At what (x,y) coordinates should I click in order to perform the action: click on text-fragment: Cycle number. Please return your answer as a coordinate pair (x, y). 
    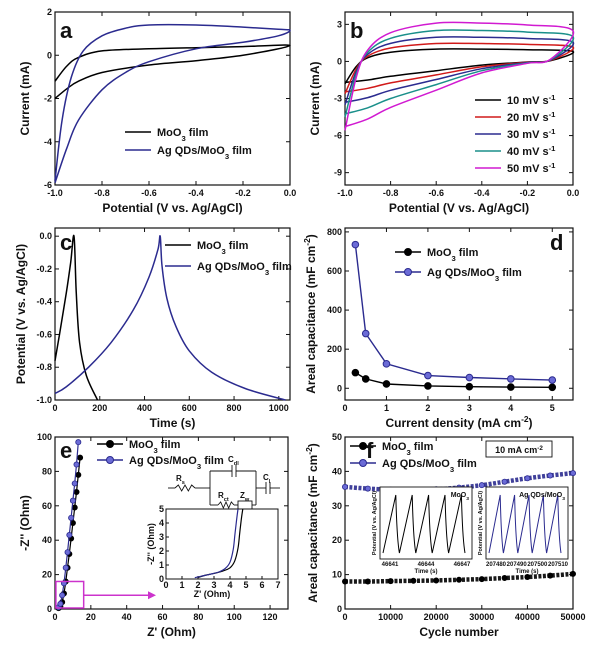
    Looking at the image, I should click on (459, 632).